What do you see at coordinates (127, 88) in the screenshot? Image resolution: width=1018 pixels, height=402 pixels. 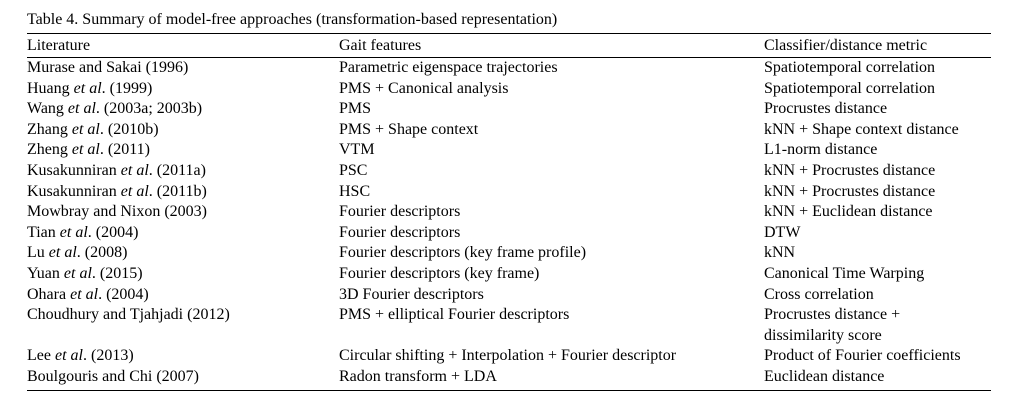 I see `year-text: . (1999)` at bounding box center [127, 88].